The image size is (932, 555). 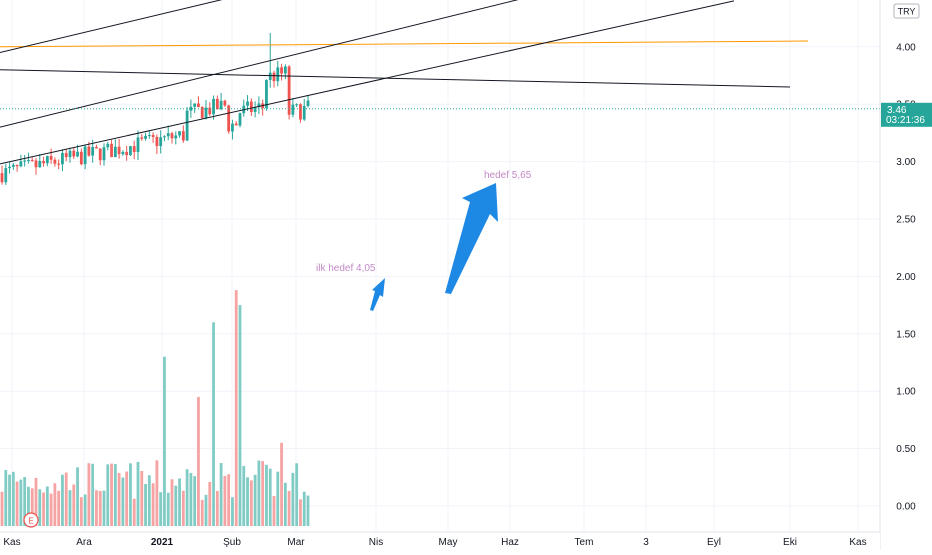 What do you see at coordinates (395, 78) in the screenshot?
I see `horizontal-trend-line` at bounding box center [395, 78].